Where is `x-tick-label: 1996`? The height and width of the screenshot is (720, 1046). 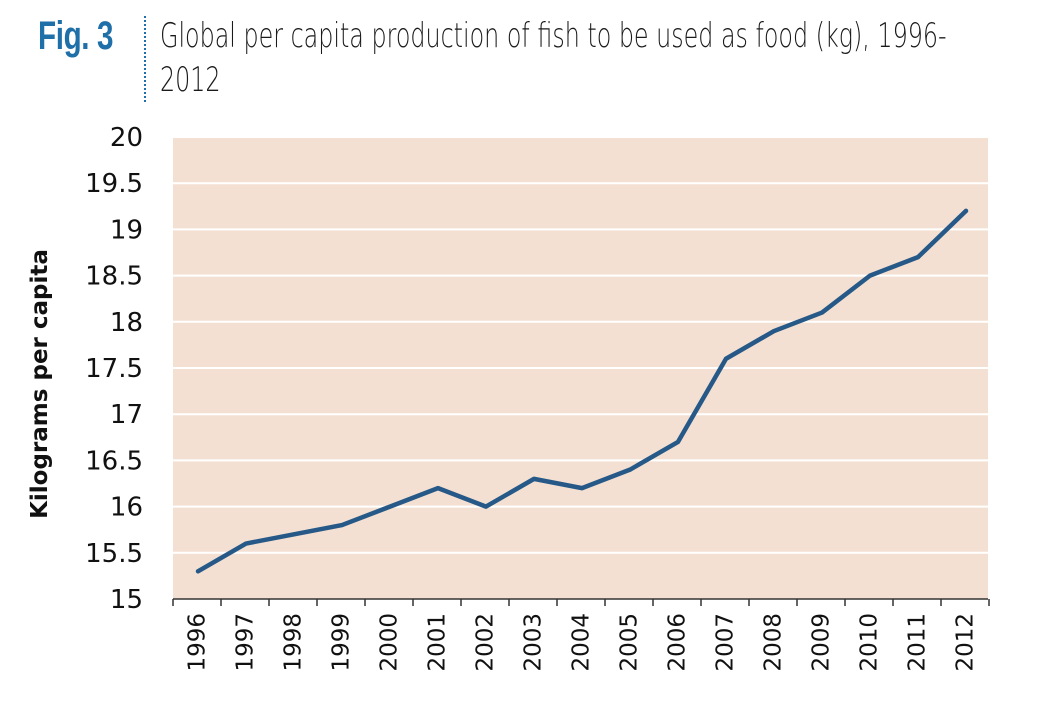
x-tick-label: 1996 is located at coordinates (198, 642).